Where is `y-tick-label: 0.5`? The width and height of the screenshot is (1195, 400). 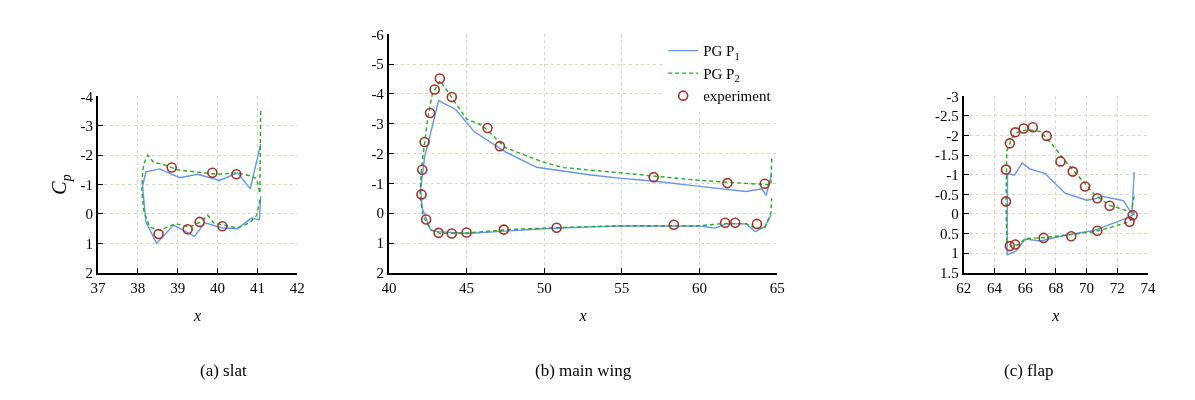 y-tick-label: 0.5 is located at coordinates (949, 233).